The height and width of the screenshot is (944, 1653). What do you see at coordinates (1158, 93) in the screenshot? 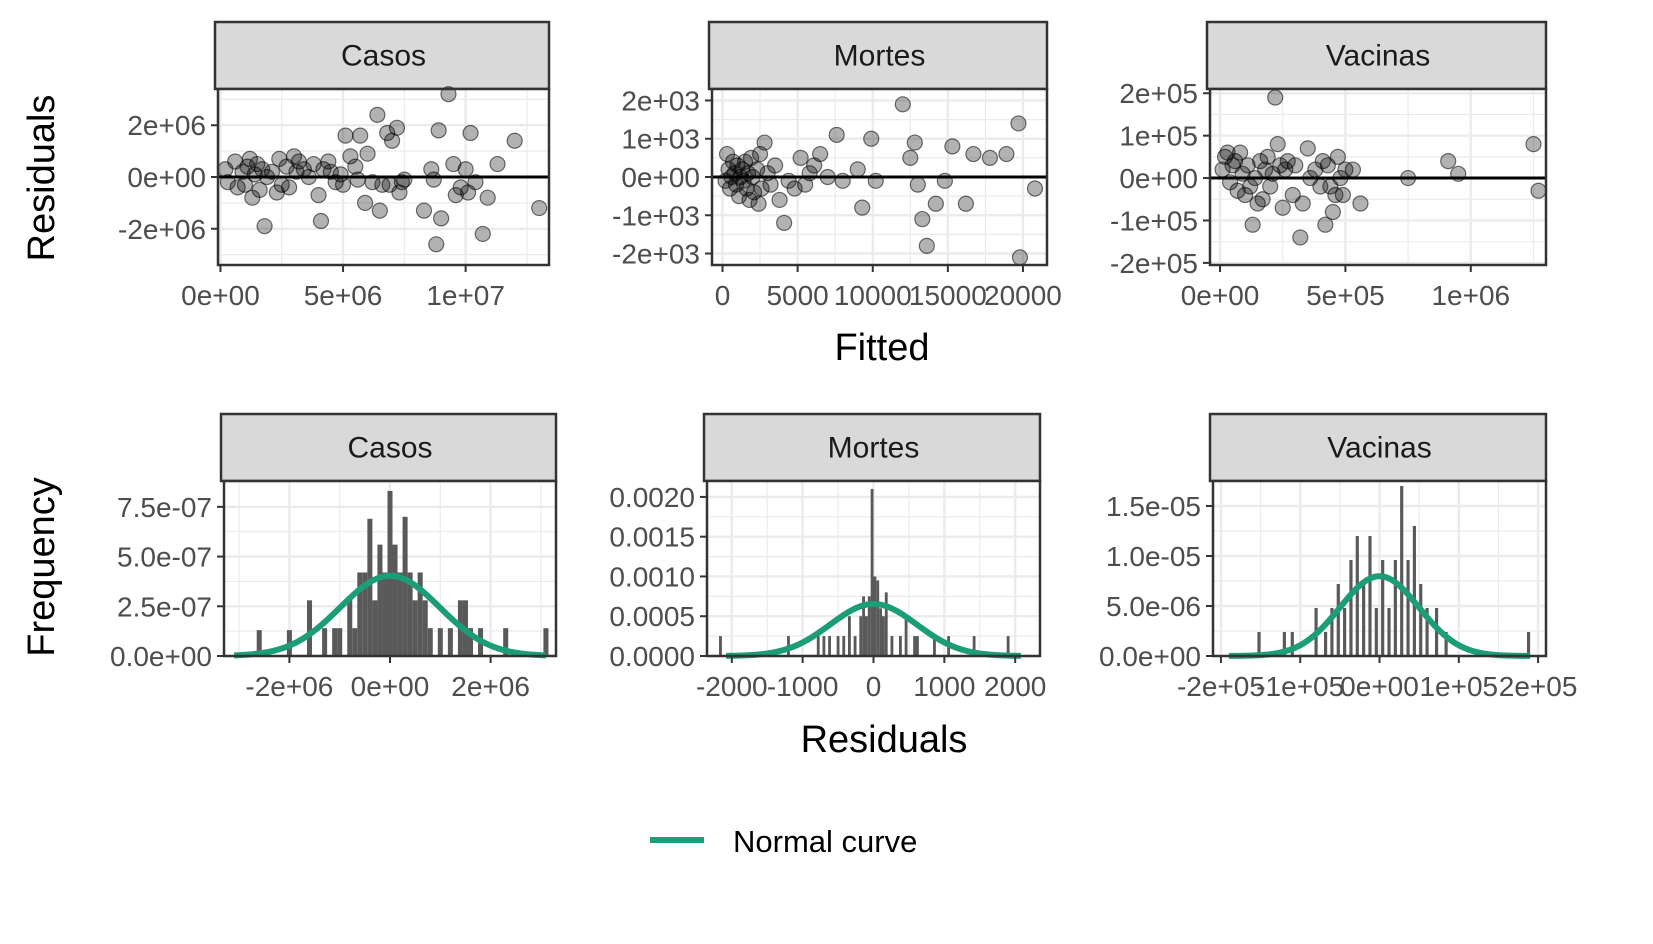
I see `y-tick-label: 2e+05` at bounding box center [1158, 93].